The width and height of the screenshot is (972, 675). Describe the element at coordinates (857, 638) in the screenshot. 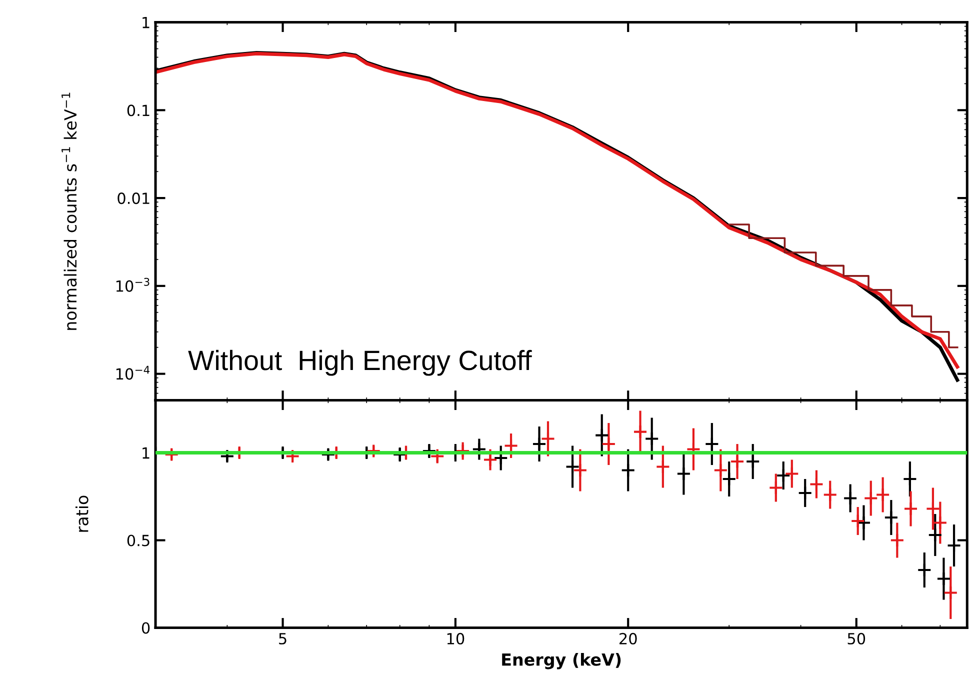

I see `x-tick-label: 50` at that location.